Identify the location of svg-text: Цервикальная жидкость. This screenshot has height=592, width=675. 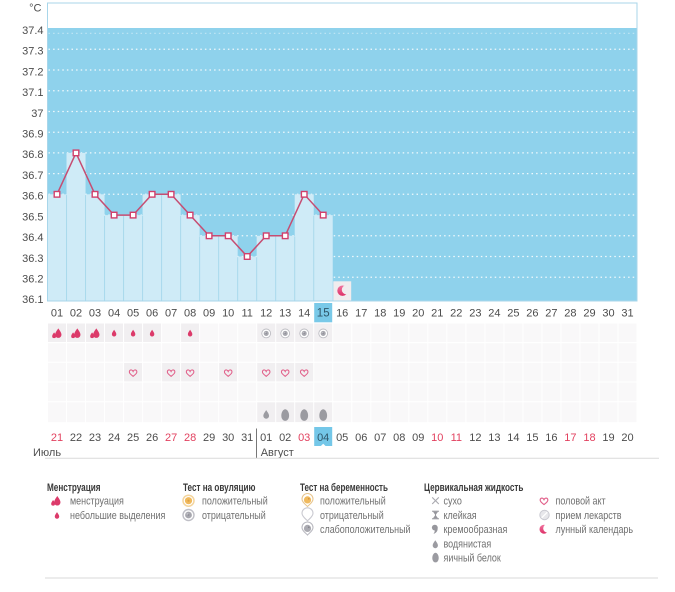
(473, 488).